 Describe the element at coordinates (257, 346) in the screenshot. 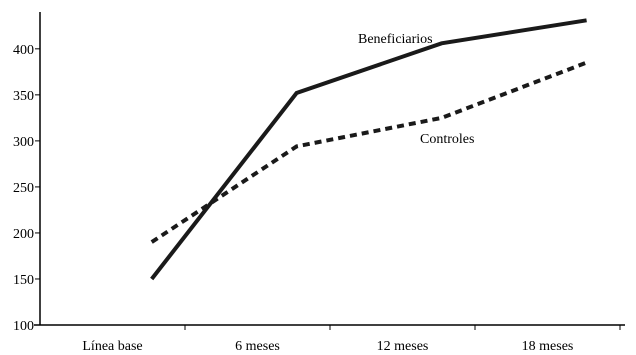

I see `x-tick-label: 6 meses` at that location.